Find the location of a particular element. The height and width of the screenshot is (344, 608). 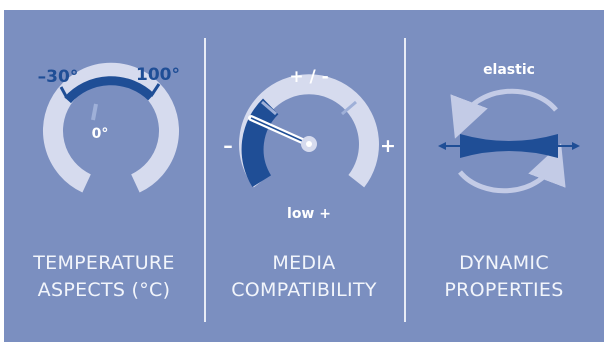

media-bottom-label: low + is located at coordinates (309, 214).